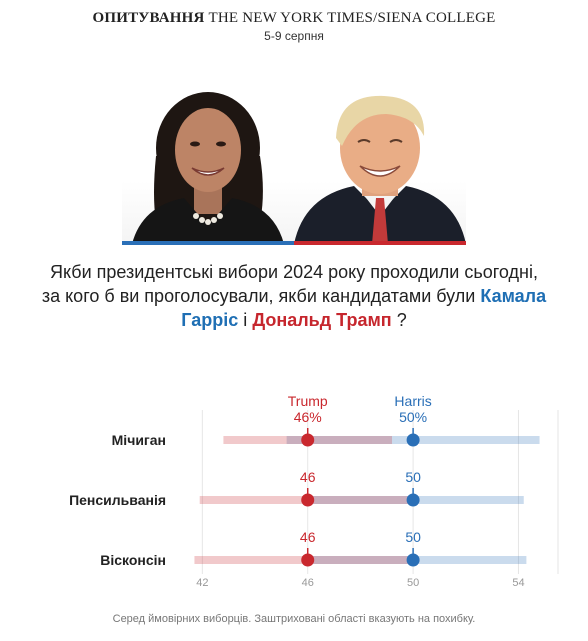 Image resolution: width=588 pixels, height=641 pixels. What do you see at coordinates (518, 583) in the screenshot?
I see `tick-label-54: 54` at bounding box center [518, 583].